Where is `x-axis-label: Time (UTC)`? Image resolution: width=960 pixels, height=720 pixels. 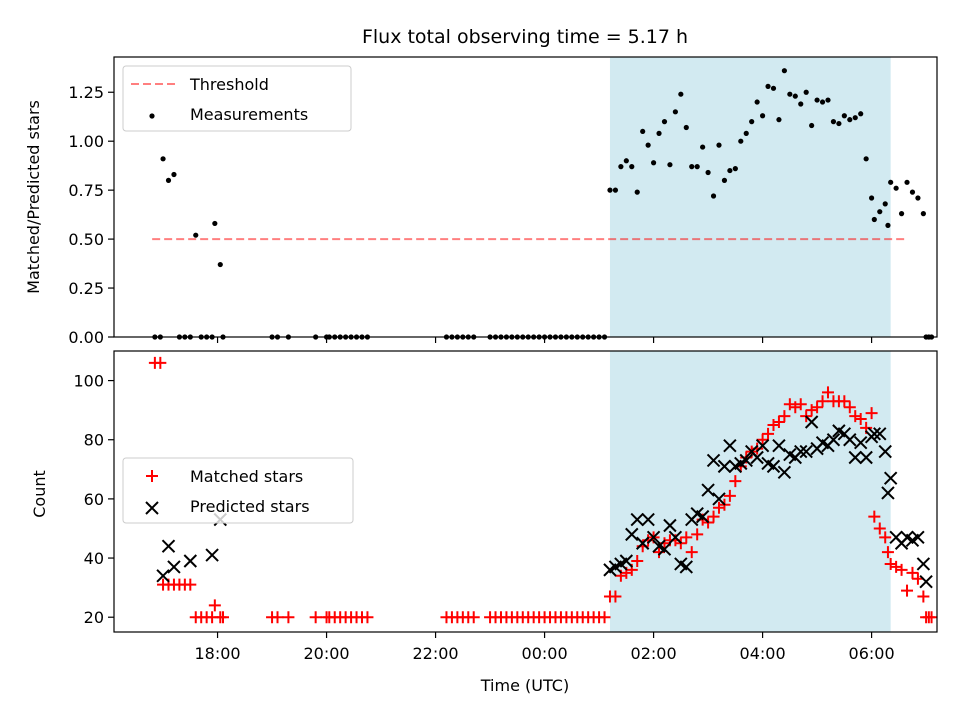 x-axis-label: Time (UTC) is located at coordinates (524, 685).